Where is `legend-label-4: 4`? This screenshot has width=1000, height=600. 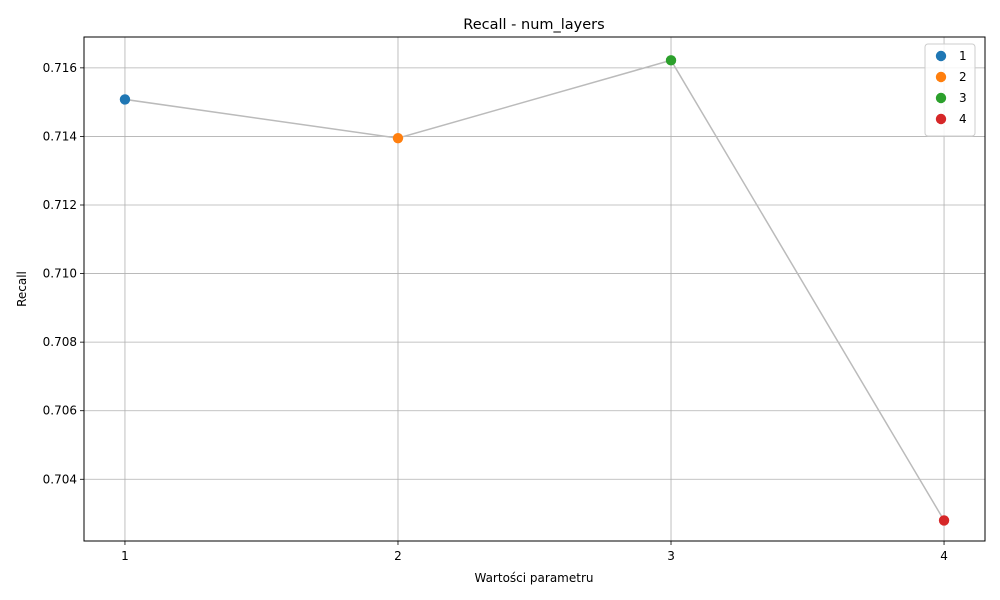 legend-label-4: 4 is located at coordinates (963, 119).